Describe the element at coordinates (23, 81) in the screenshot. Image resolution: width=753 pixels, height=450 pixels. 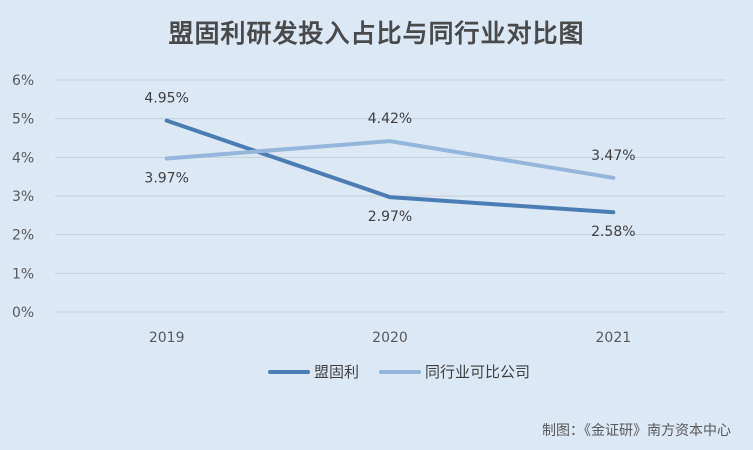
I see `y-tick-label: 6%` at that location.